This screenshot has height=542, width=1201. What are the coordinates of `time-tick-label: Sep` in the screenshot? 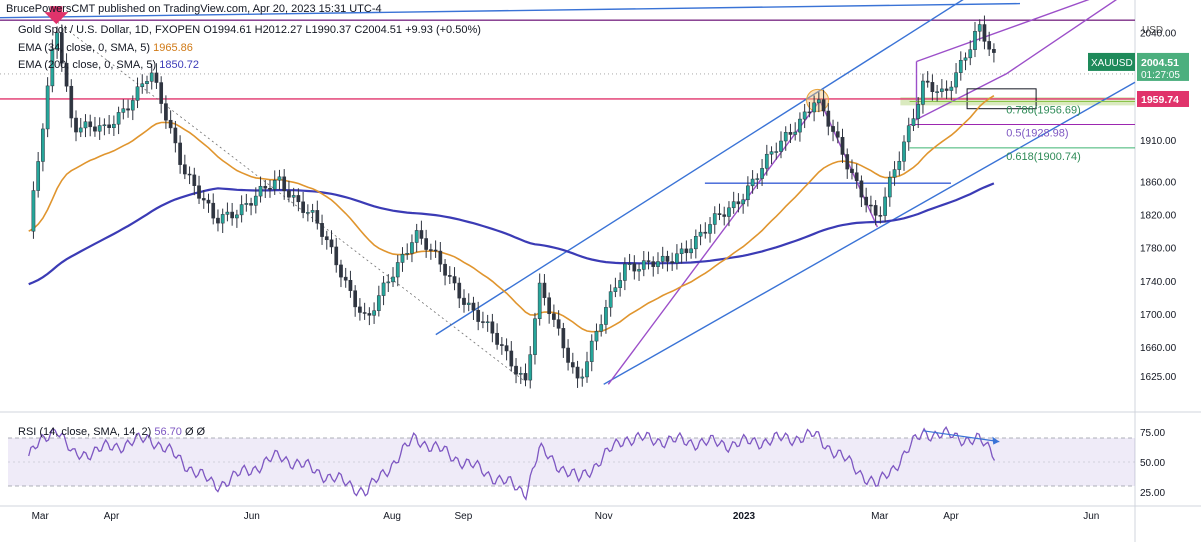 It's located at (464, 516).